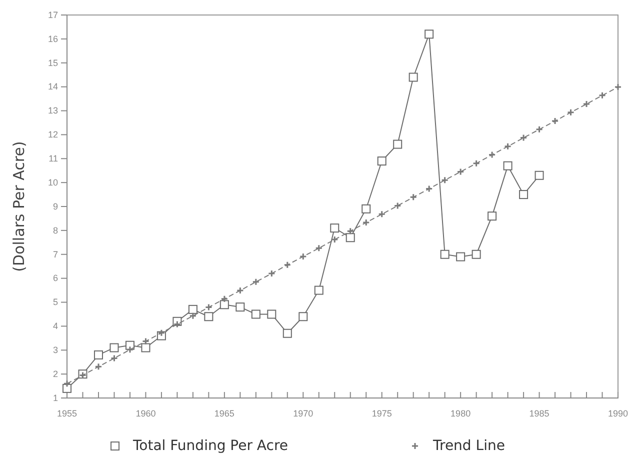 This screenshot has height=464, width=642. I want to click on y-tick-label: 17, so click(53, 15).